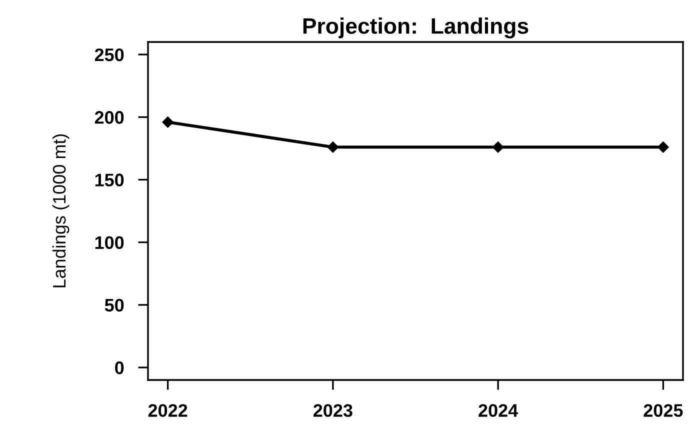 The image size is (691, 434). What do you see at coordinates (168, 410) in the screenshot?
I see `x-tick-label: 2022` at bounding box center [168, 410].